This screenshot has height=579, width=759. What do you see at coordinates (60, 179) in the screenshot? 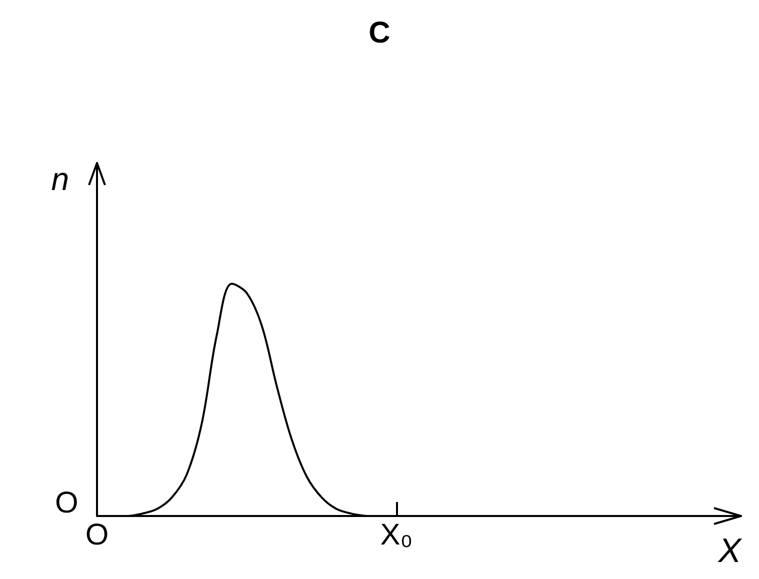
I see `y-axis-title: n` at bounding box center [60, 179].